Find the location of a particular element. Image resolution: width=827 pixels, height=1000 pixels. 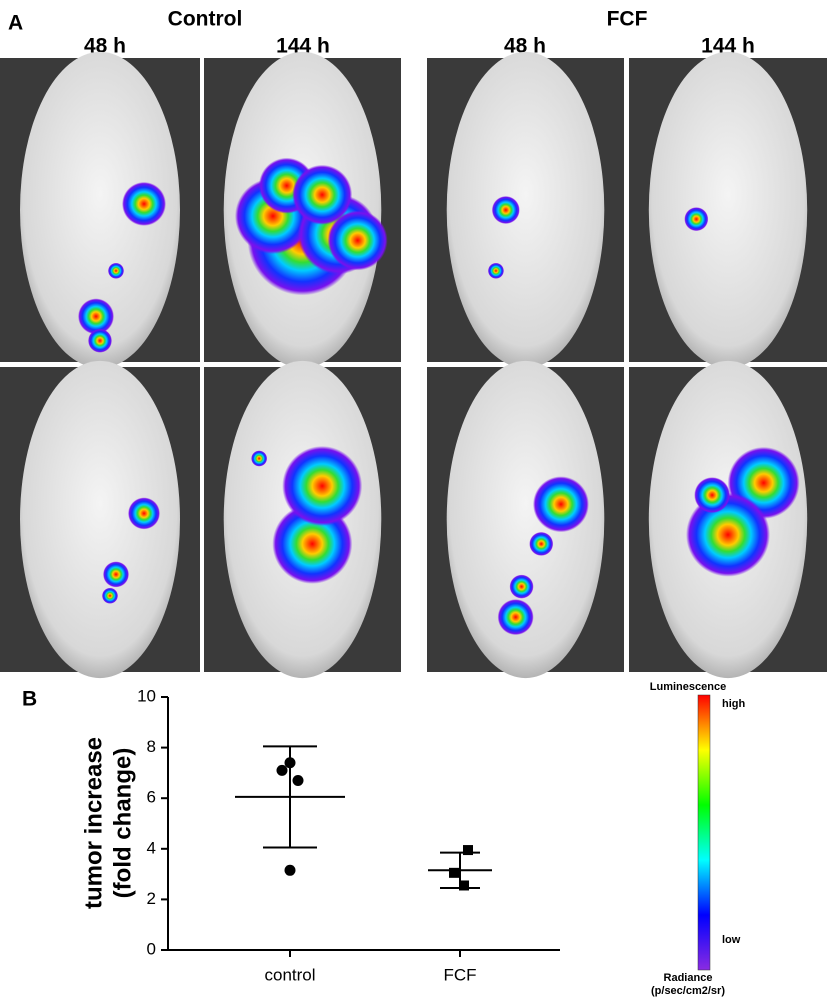

y-axis-label: tumor increase is located at coordinates (93, 823).